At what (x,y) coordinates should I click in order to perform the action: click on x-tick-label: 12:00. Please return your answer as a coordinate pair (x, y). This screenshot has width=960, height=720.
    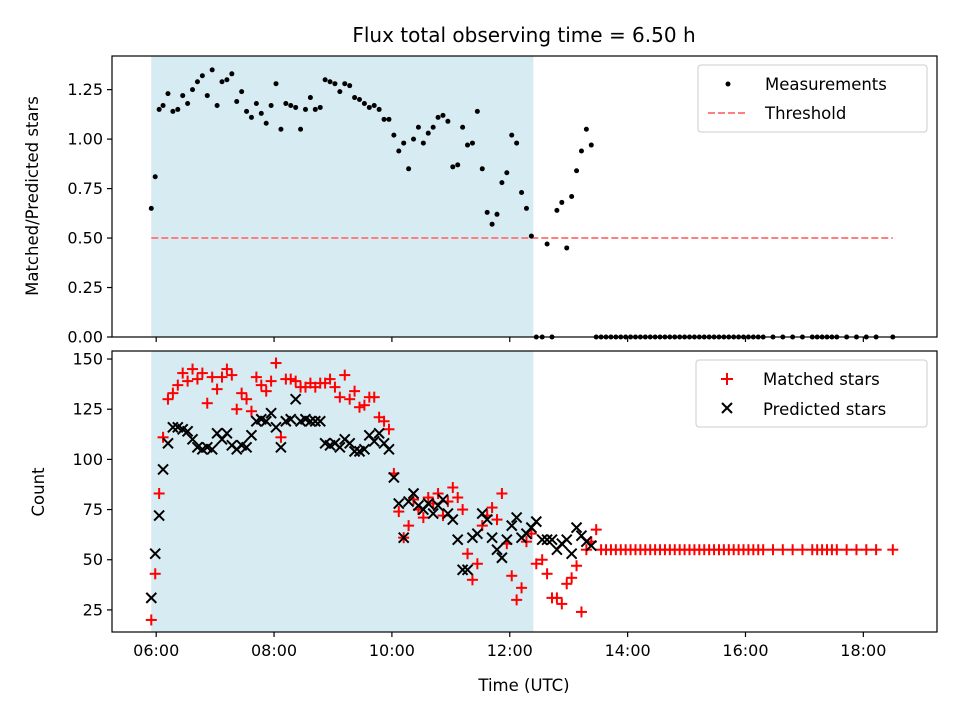
    Looking at the image, I should click on (510, 650).